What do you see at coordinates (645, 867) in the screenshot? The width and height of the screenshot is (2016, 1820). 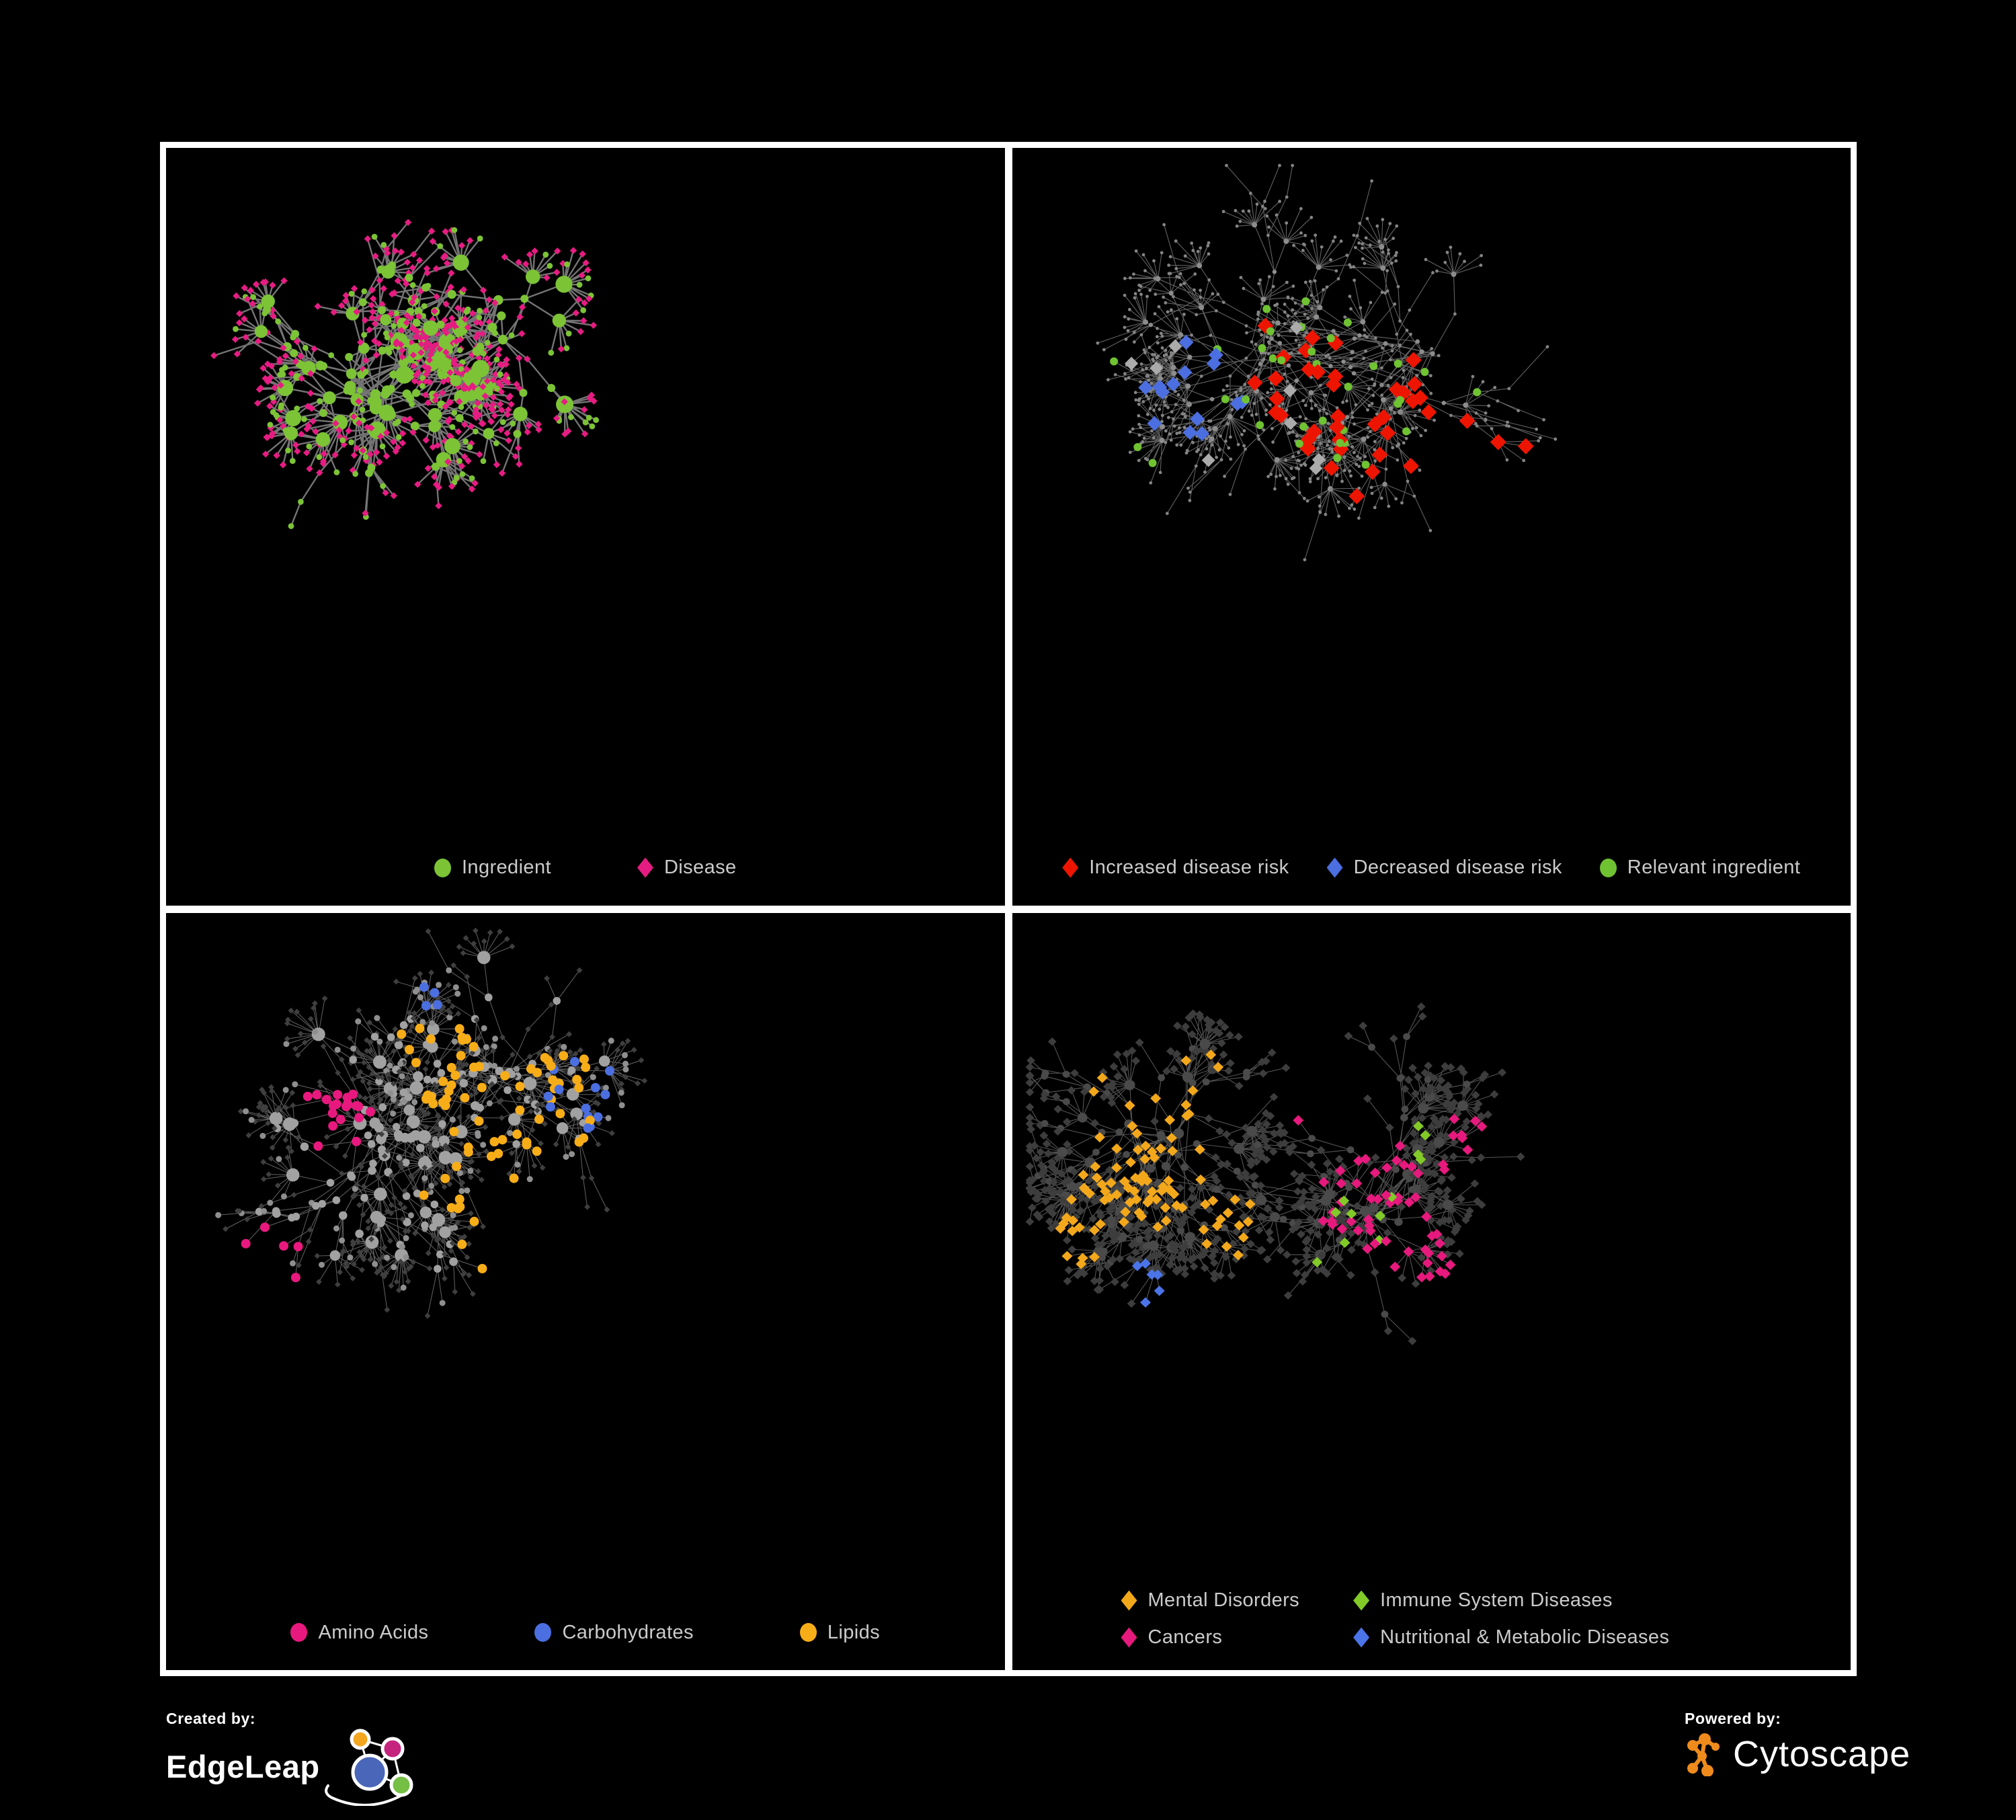 I see `disease-swatch-icon` at bounding box center [645, 867].